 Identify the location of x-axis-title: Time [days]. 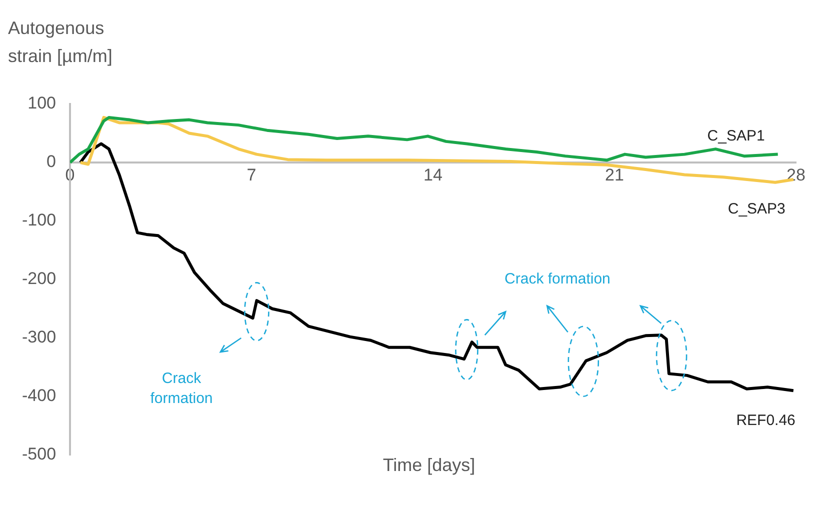
(429, 465).